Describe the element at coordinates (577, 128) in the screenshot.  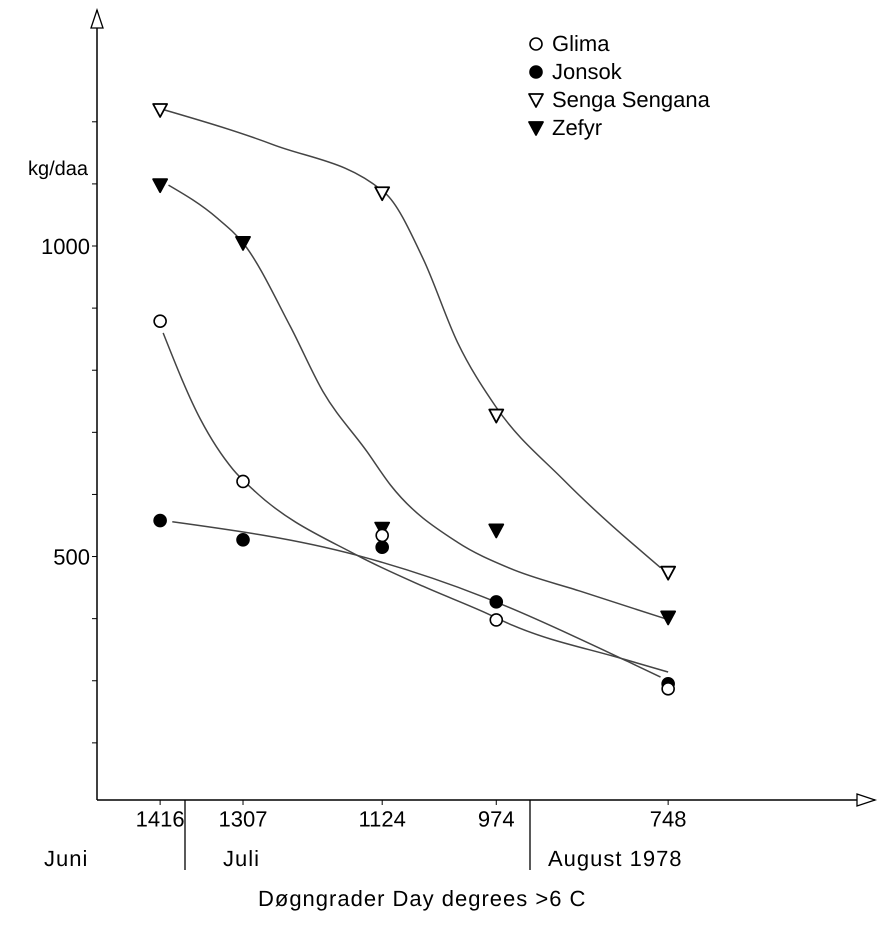
I see `legend-label: Zefyr` at that location.